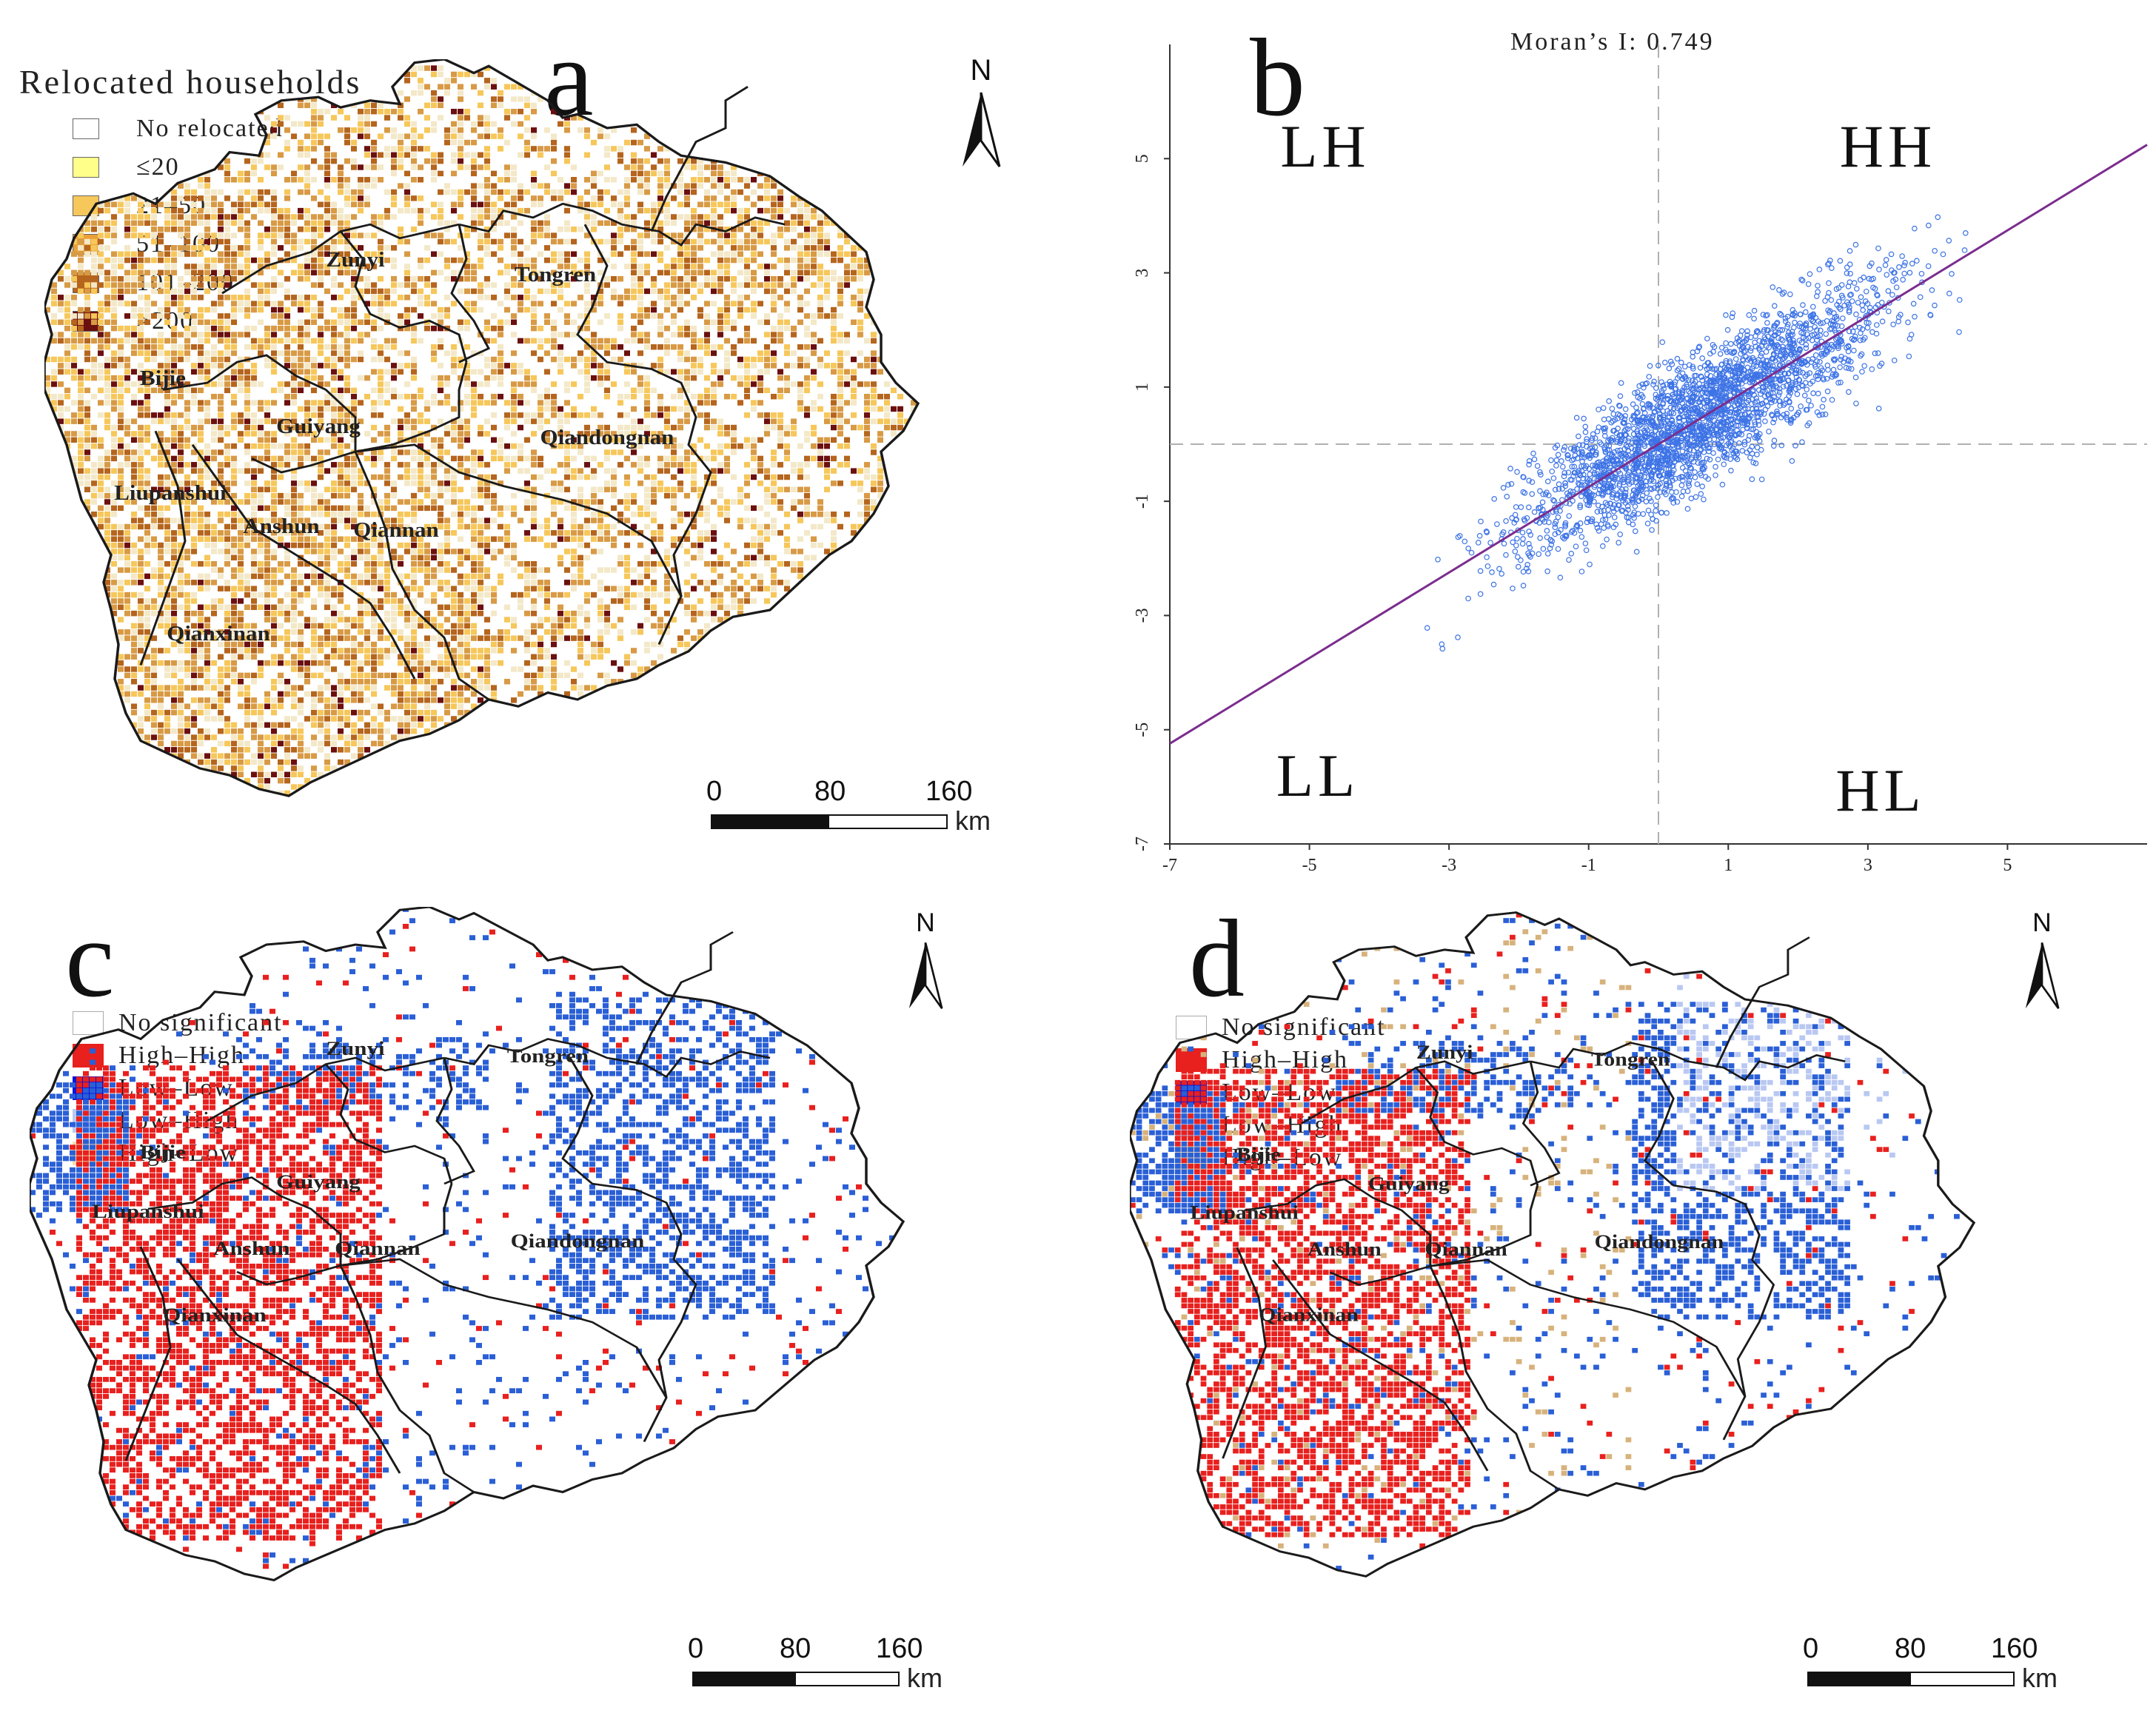  Describe the element at coordinates (178, 129) in the screenshot. I see `legend-item: No relocated` at that location.